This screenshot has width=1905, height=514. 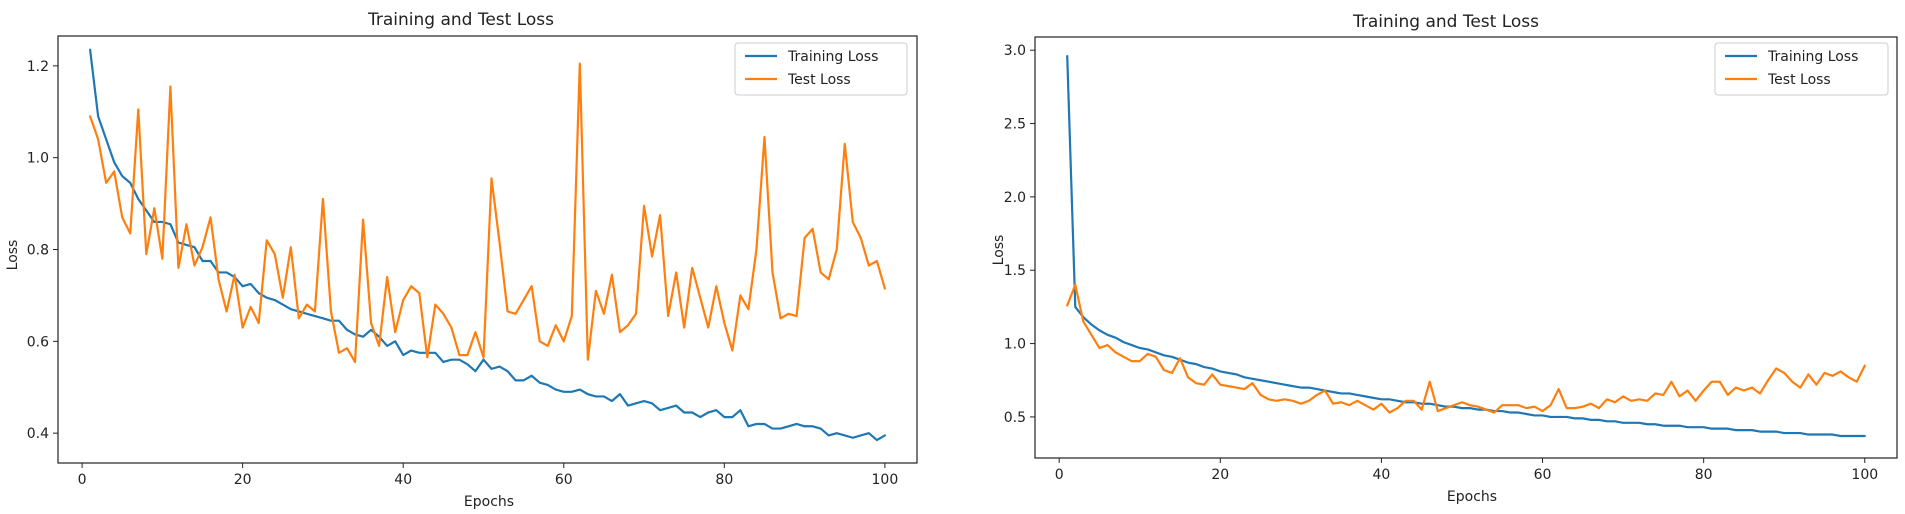 I want to click on y-tick-label: 2.0, so click(x=1015, y=198).